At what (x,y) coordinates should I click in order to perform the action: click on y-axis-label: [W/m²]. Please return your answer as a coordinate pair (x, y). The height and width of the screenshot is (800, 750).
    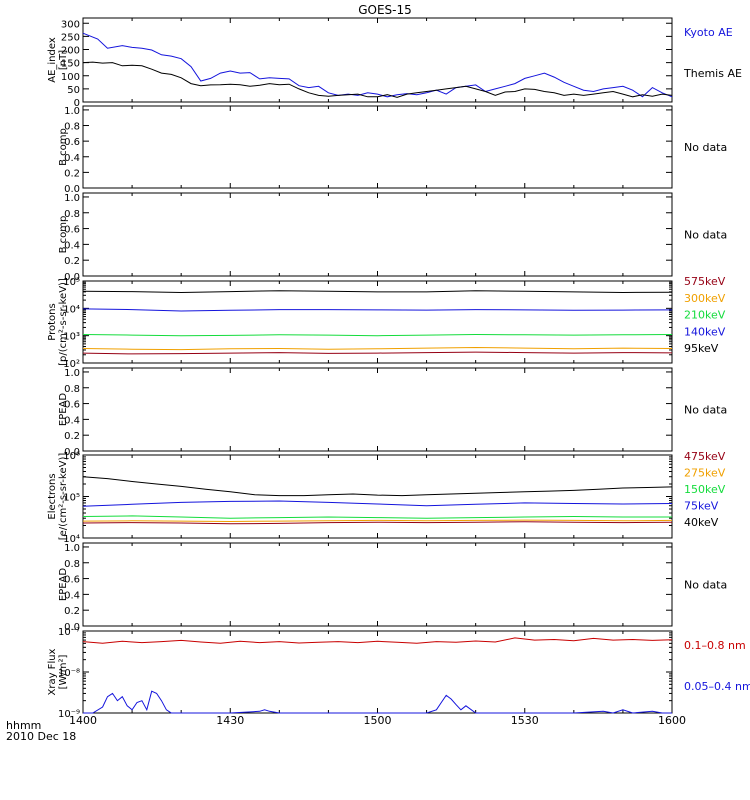
    Looking at the image, I should click on (63, 671).